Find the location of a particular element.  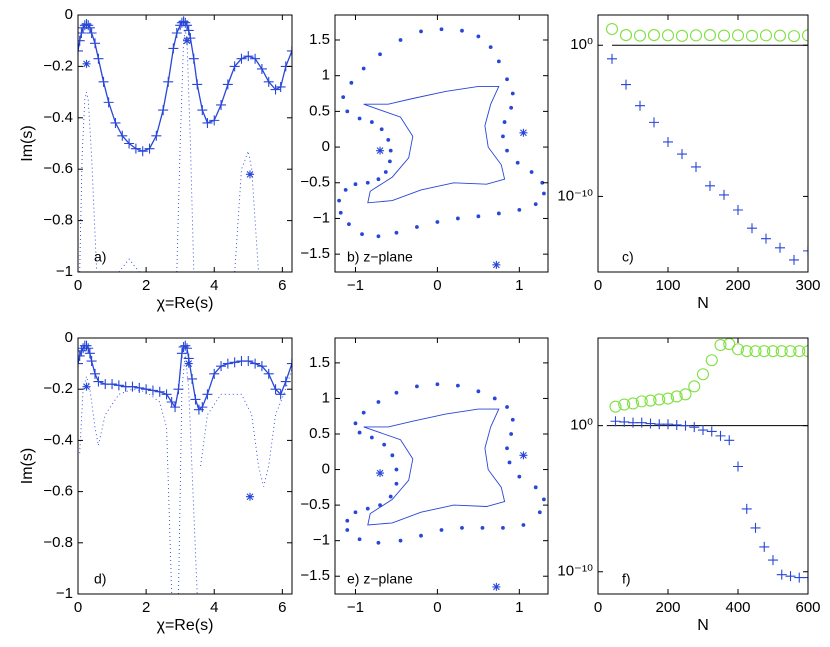

y-tick-label: 10⁰ is located at coordinates (581, 425).